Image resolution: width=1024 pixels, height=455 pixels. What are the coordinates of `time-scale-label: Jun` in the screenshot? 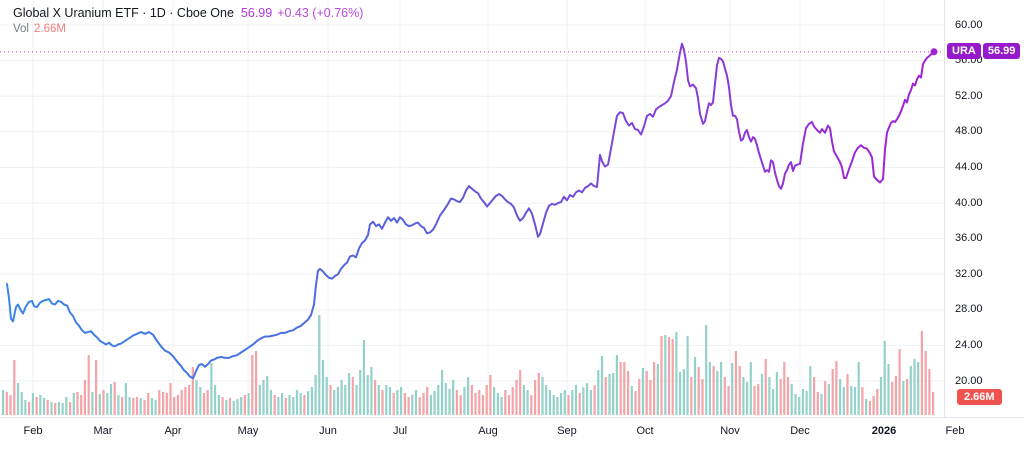 It's located at (328, 431).